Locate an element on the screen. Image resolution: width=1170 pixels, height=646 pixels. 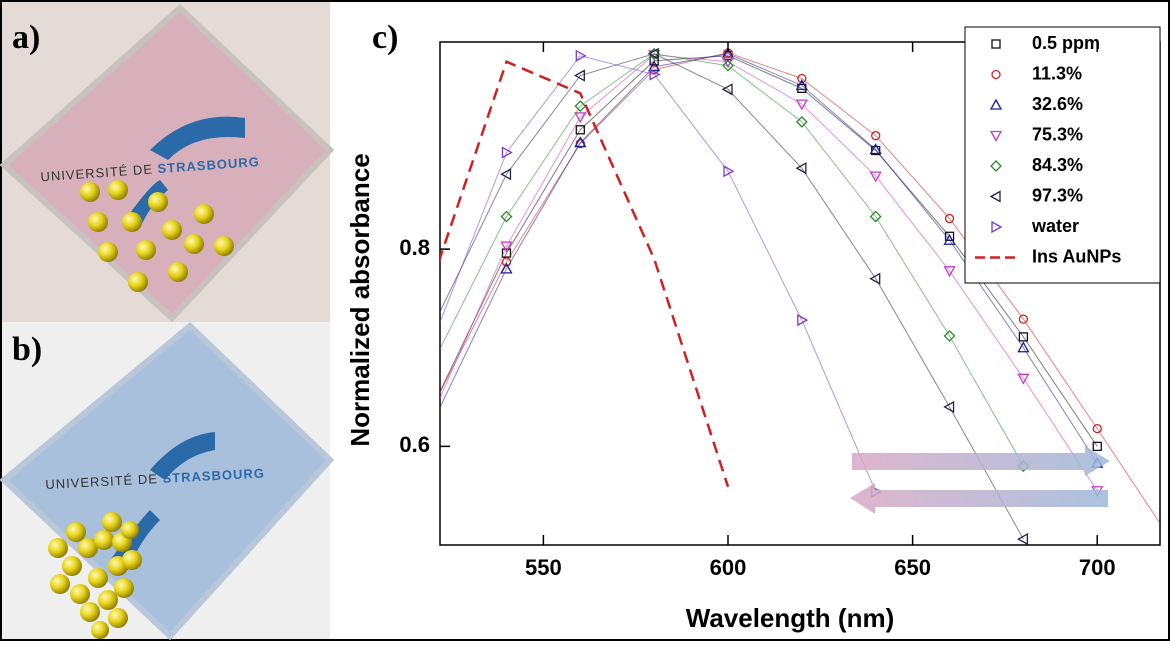
photo-b: UNIVERSITÉ DE STRASBOURG is located at coordinates (167, 481).